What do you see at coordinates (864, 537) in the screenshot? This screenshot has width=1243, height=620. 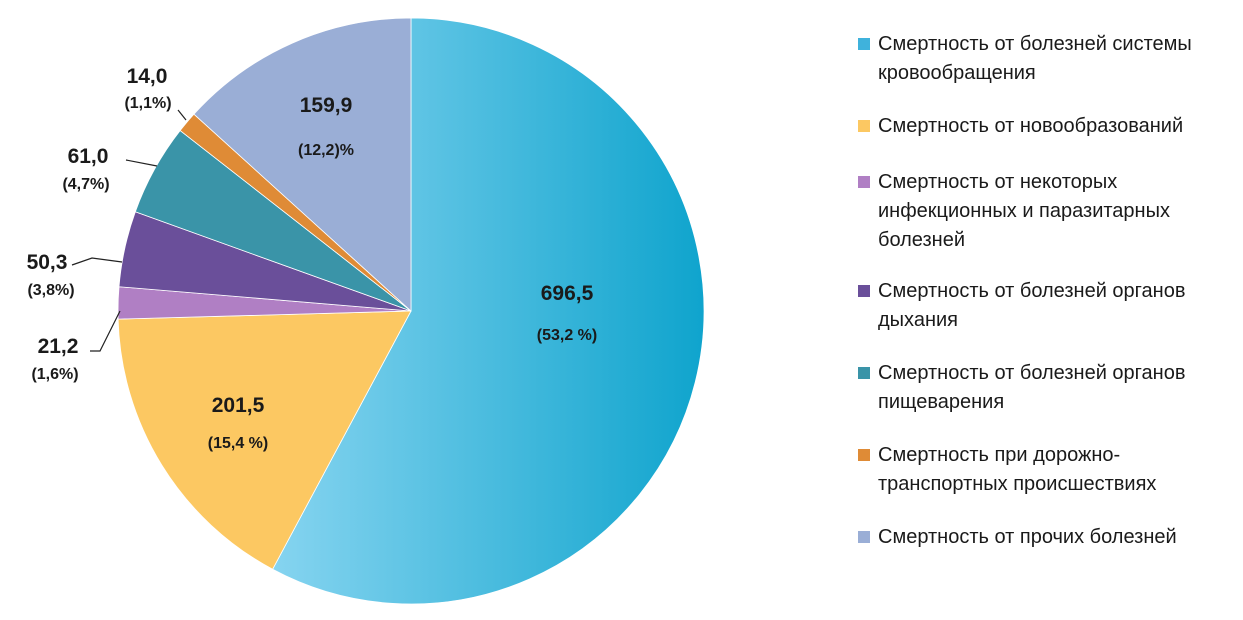 I see `legend-swatch-other` at bounding box center [864, 537].